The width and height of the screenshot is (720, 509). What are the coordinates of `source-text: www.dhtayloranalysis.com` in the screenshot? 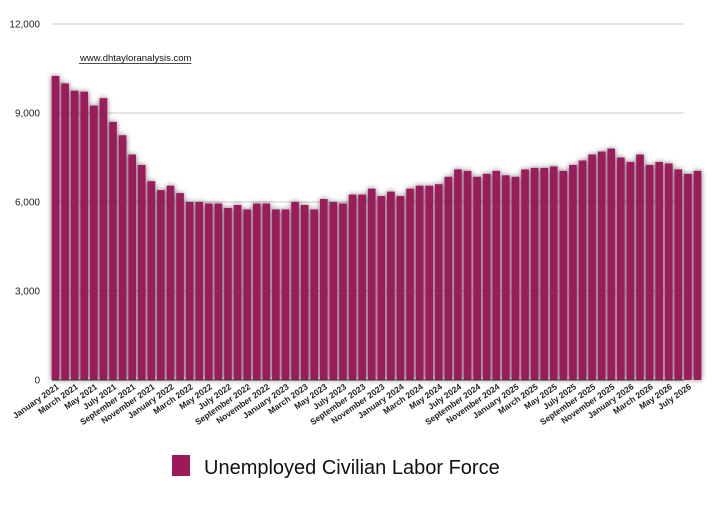 It's located at (135, 58).